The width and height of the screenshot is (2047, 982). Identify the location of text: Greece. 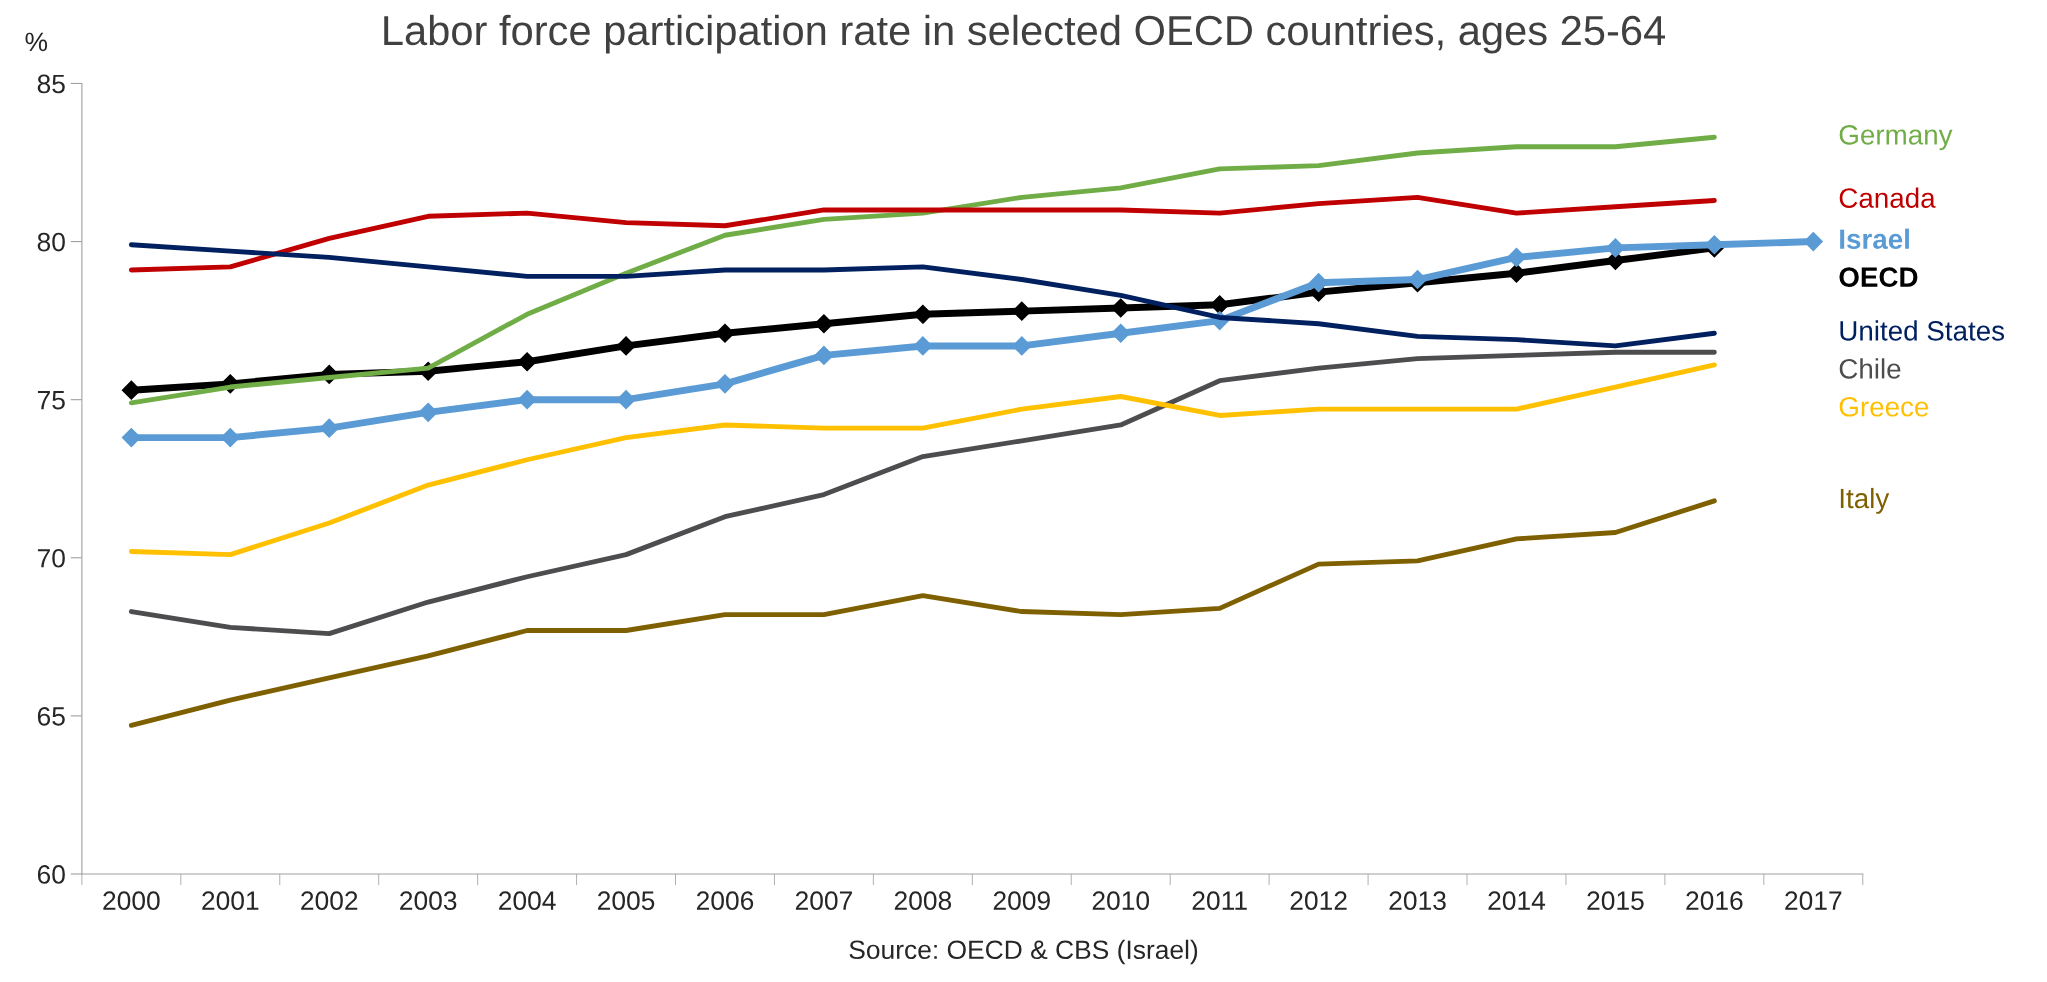
(1884, 406).